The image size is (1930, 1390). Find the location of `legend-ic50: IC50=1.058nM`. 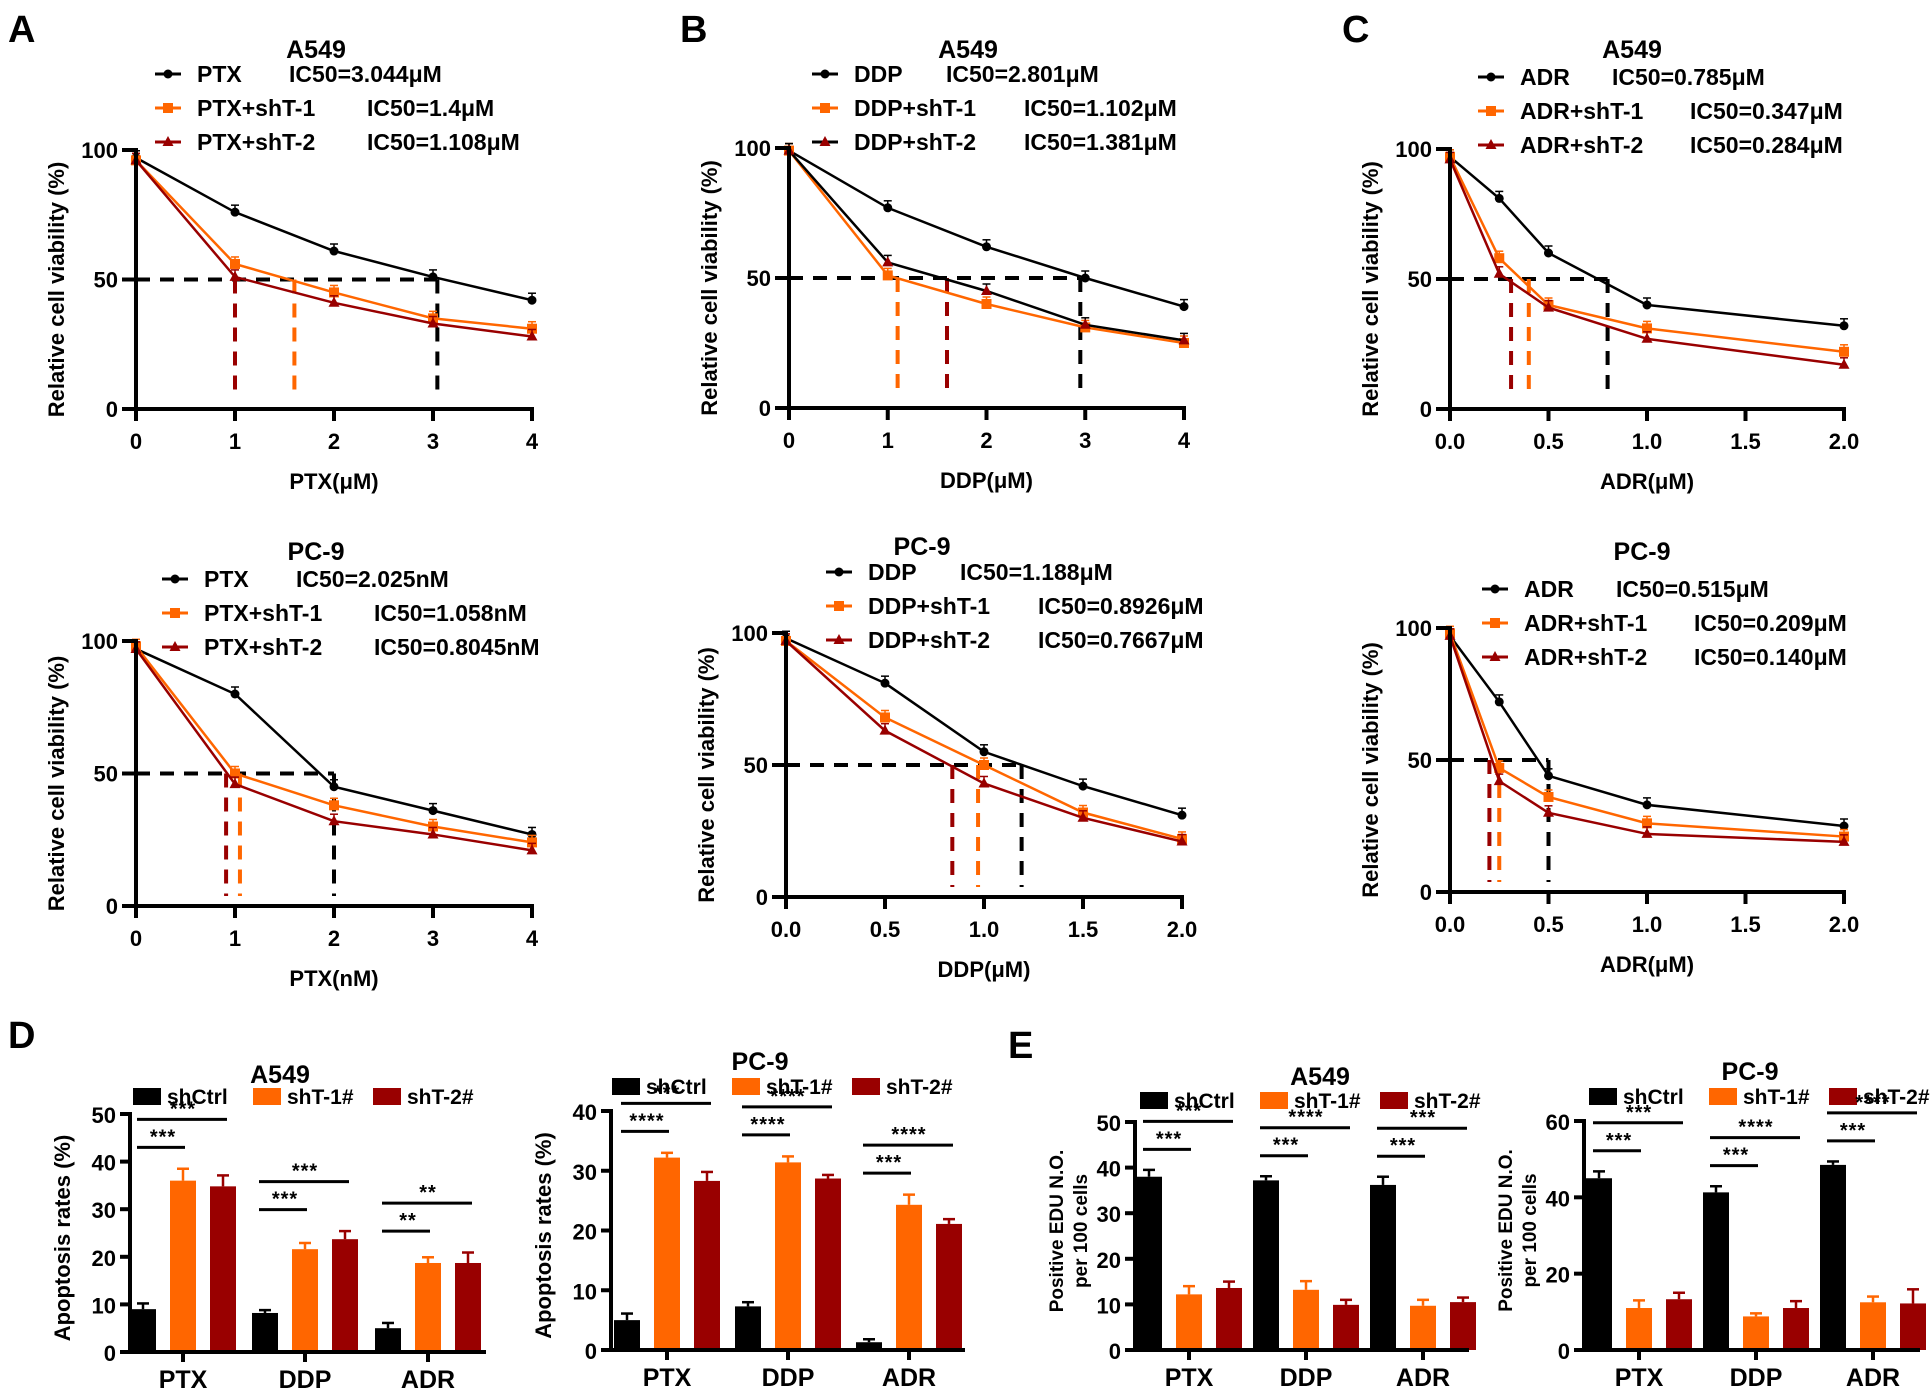

legend-ic50: IC50=1.058nM is located at coordinates (450, 613).